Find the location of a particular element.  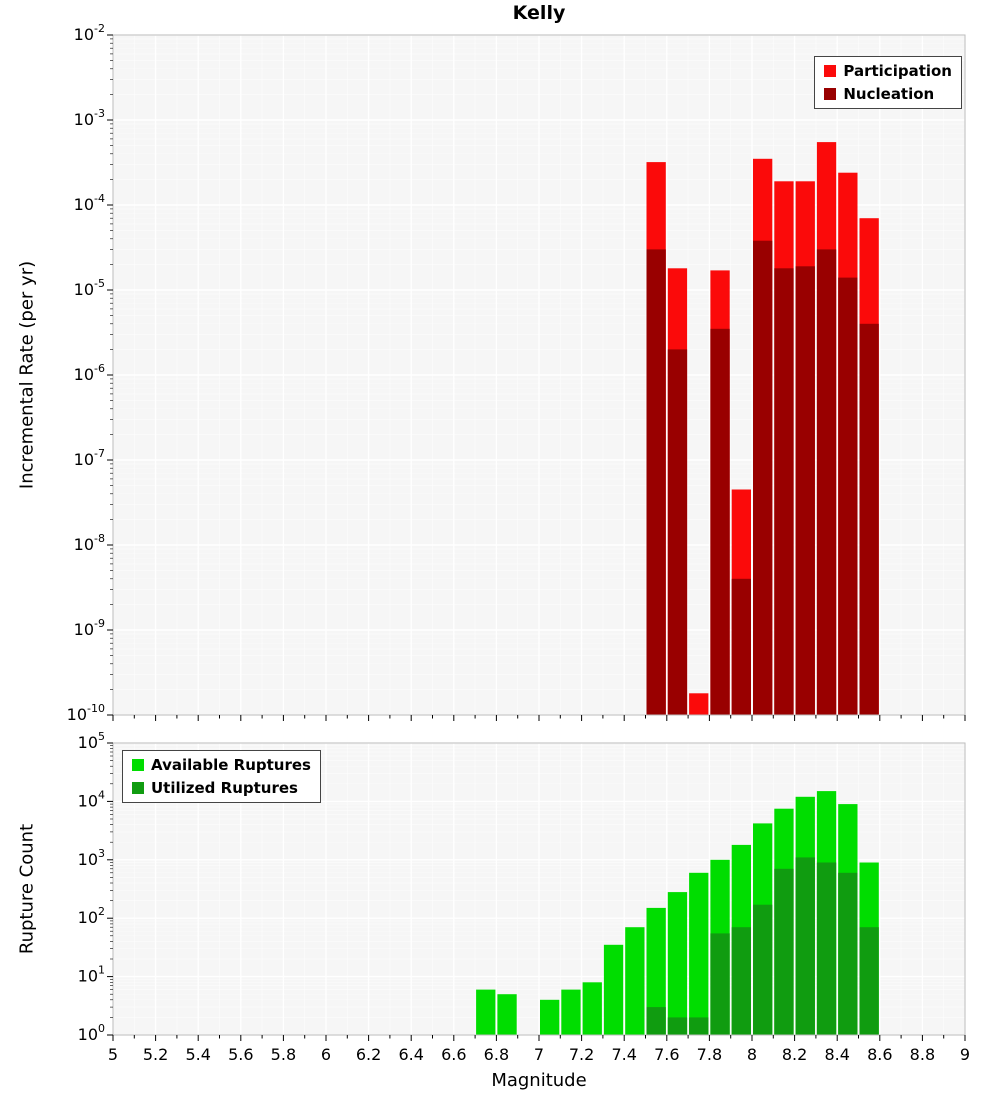

x-axis-title: Magnitude is located at coordinates (539, 1080).